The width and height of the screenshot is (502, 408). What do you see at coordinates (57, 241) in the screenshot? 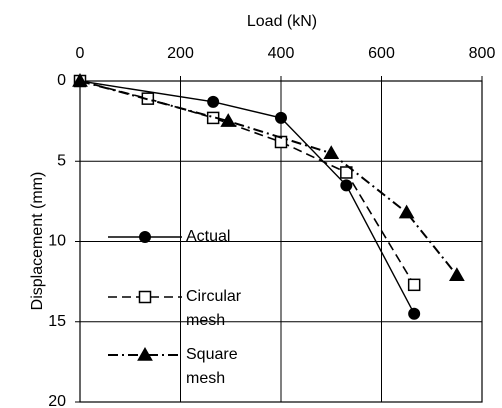
I see `y-tick-label: 10` at bounding box center [57, 241].